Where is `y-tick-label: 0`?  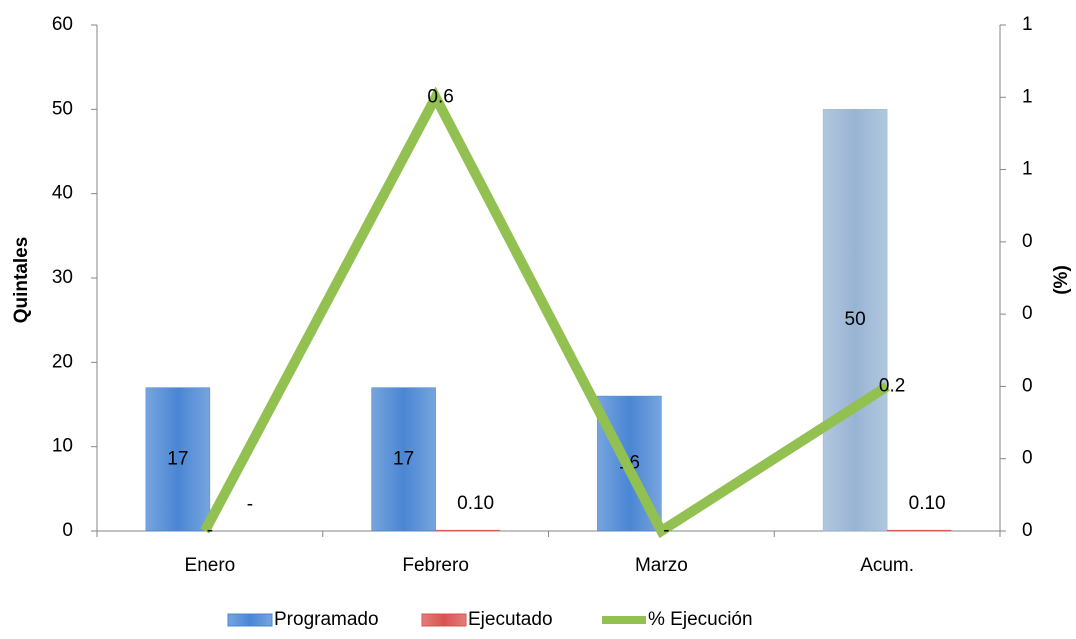 y-tick-label: 0 is located at coordinates (67, 530).